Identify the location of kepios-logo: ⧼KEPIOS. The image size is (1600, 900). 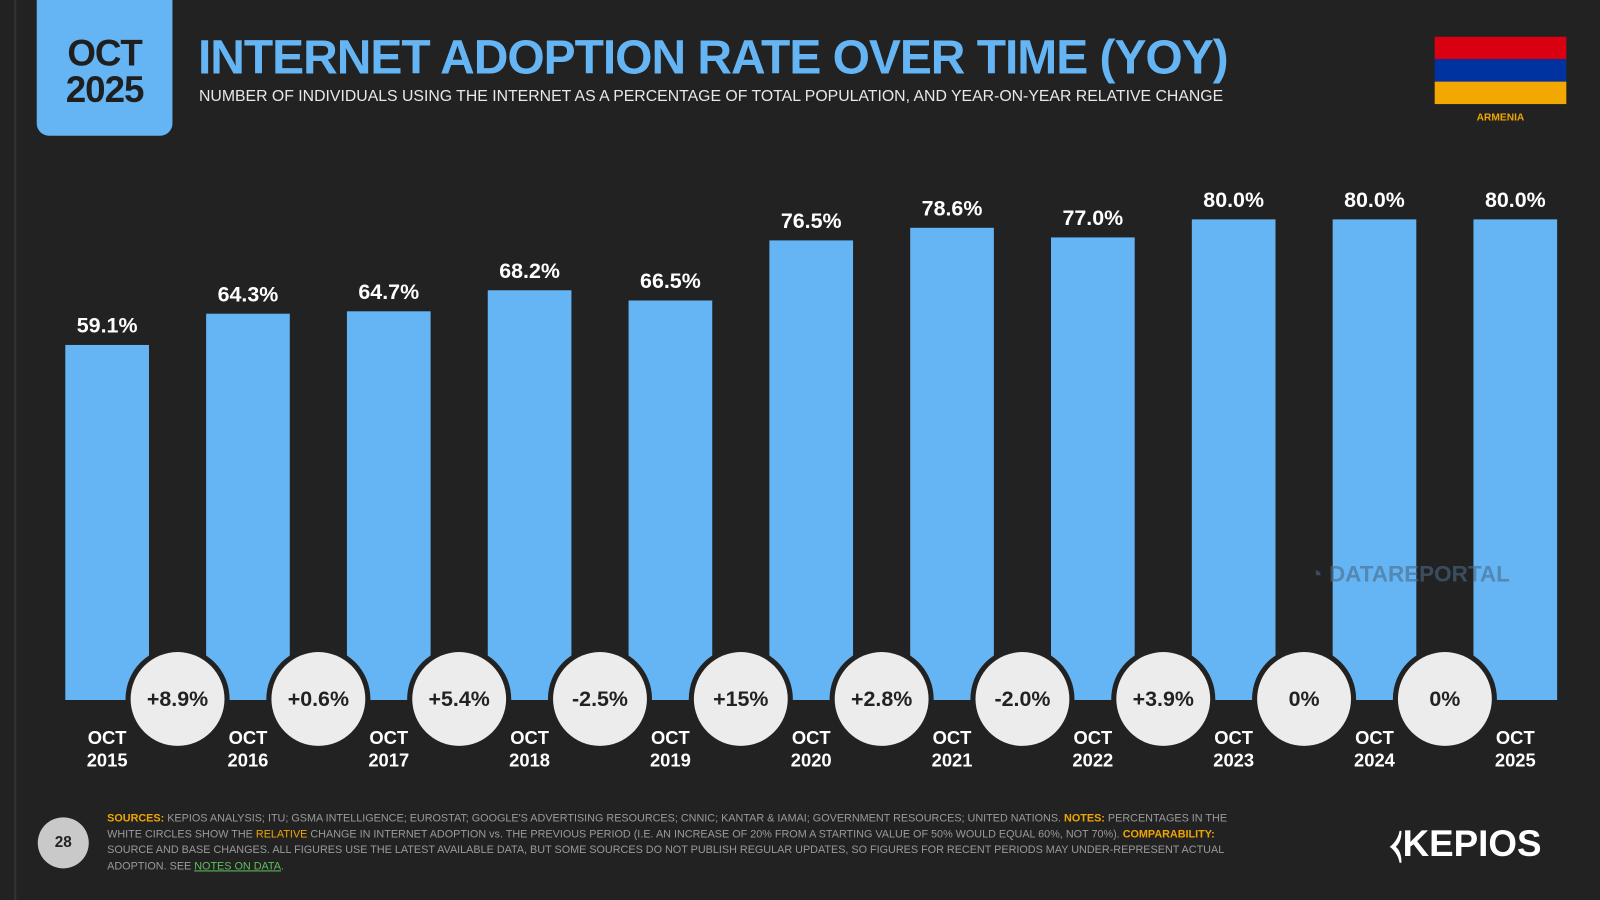
(1466, 844).